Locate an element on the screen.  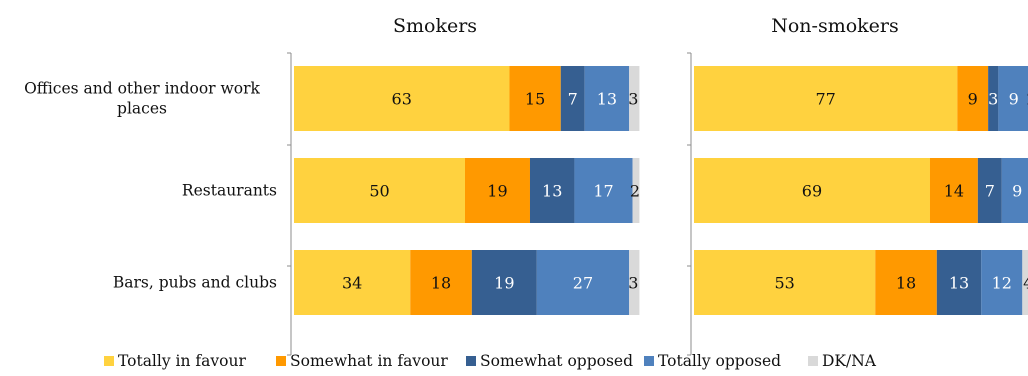
data-label: 17 is located at coordinates (603, 191).